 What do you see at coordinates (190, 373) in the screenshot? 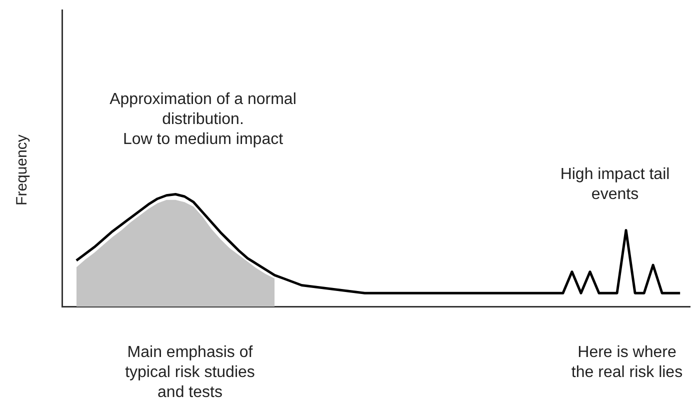
I see `text: Main emphasis of typical risk studies and tests` at bounding box center [190, 373].